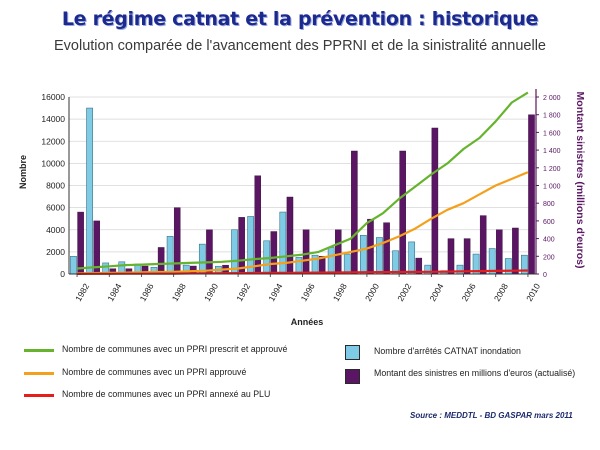 The image size is (600, 450). What do you see at coordinates (53, 163) in the screenshot?
I see `y-tick-label-left: 10000` at bounding box center [53, 163].